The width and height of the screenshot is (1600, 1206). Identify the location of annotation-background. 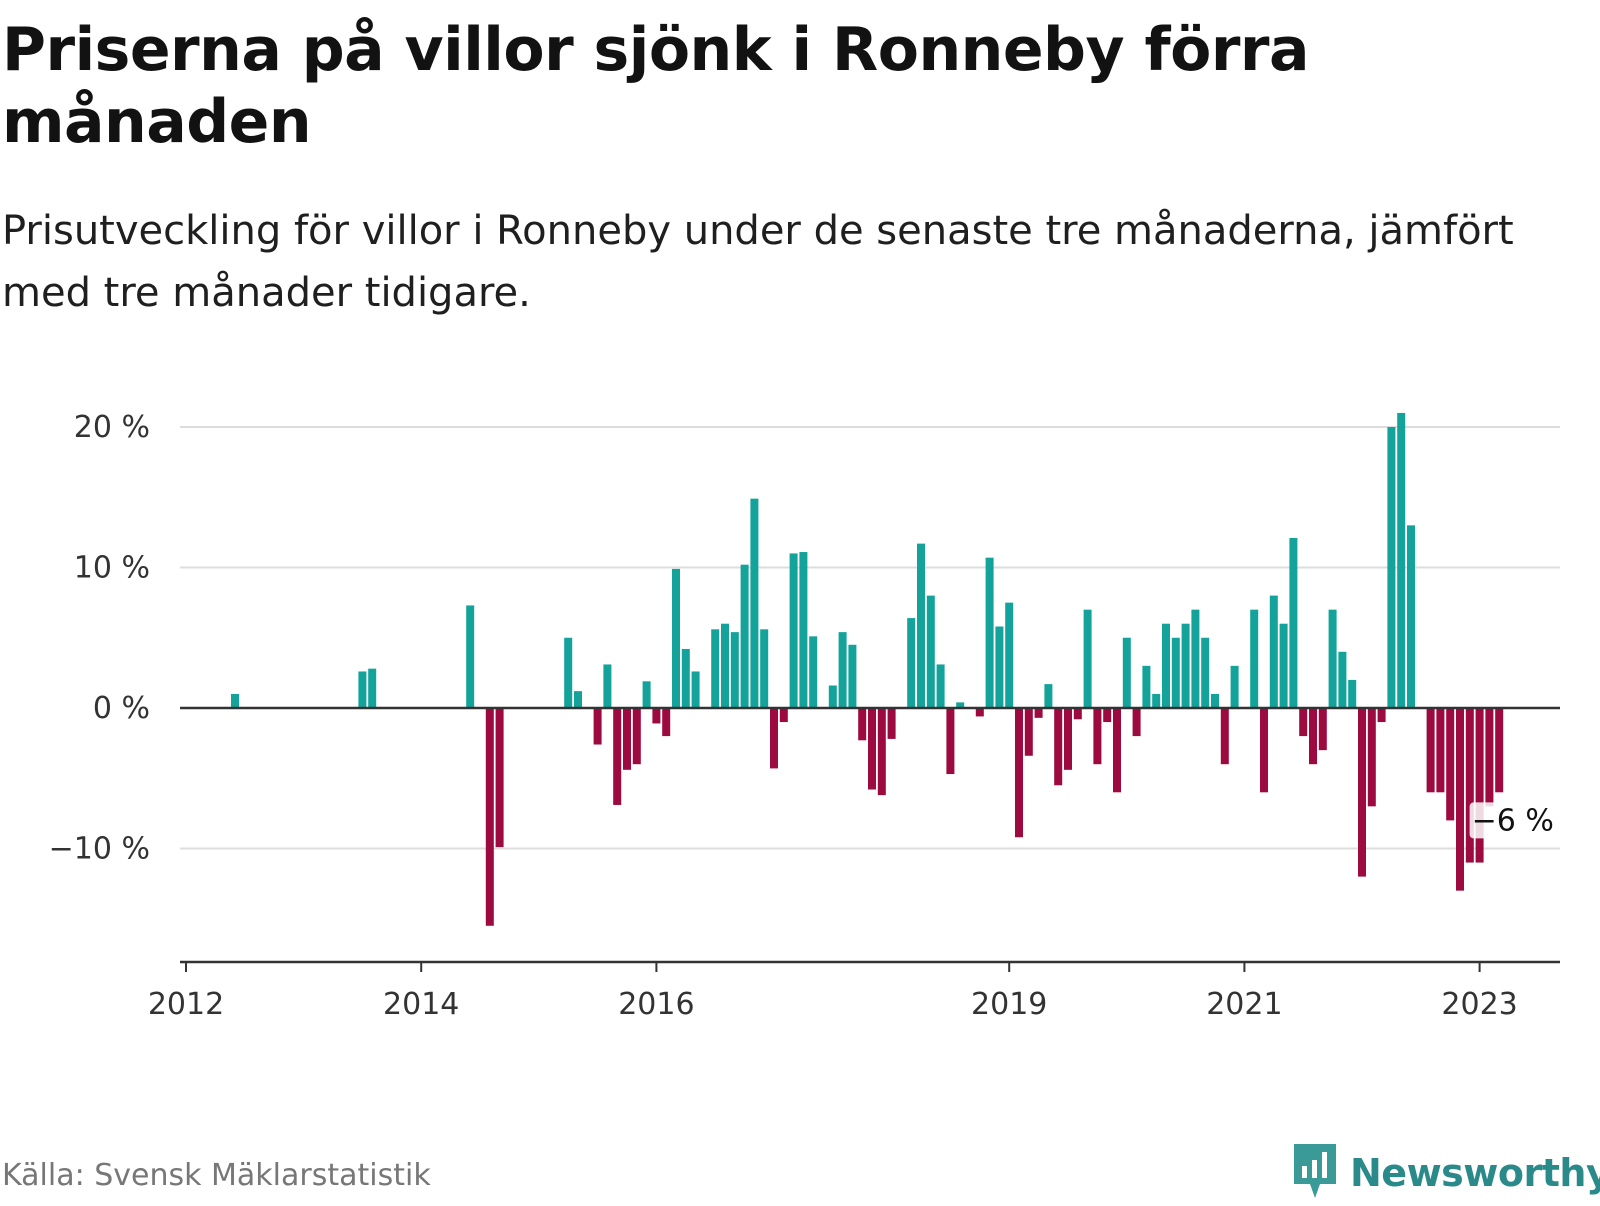
(1511, 820).